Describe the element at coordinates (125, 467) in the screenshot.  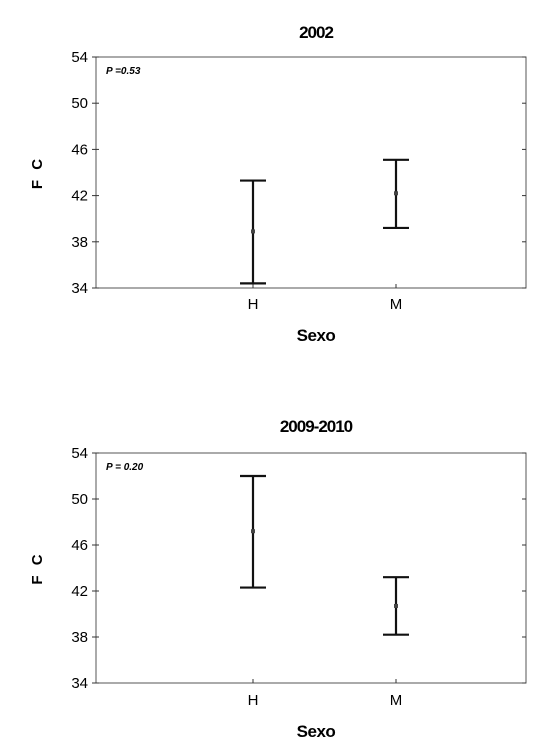
I see `p-value-annotation: P = 0.20` at that location.